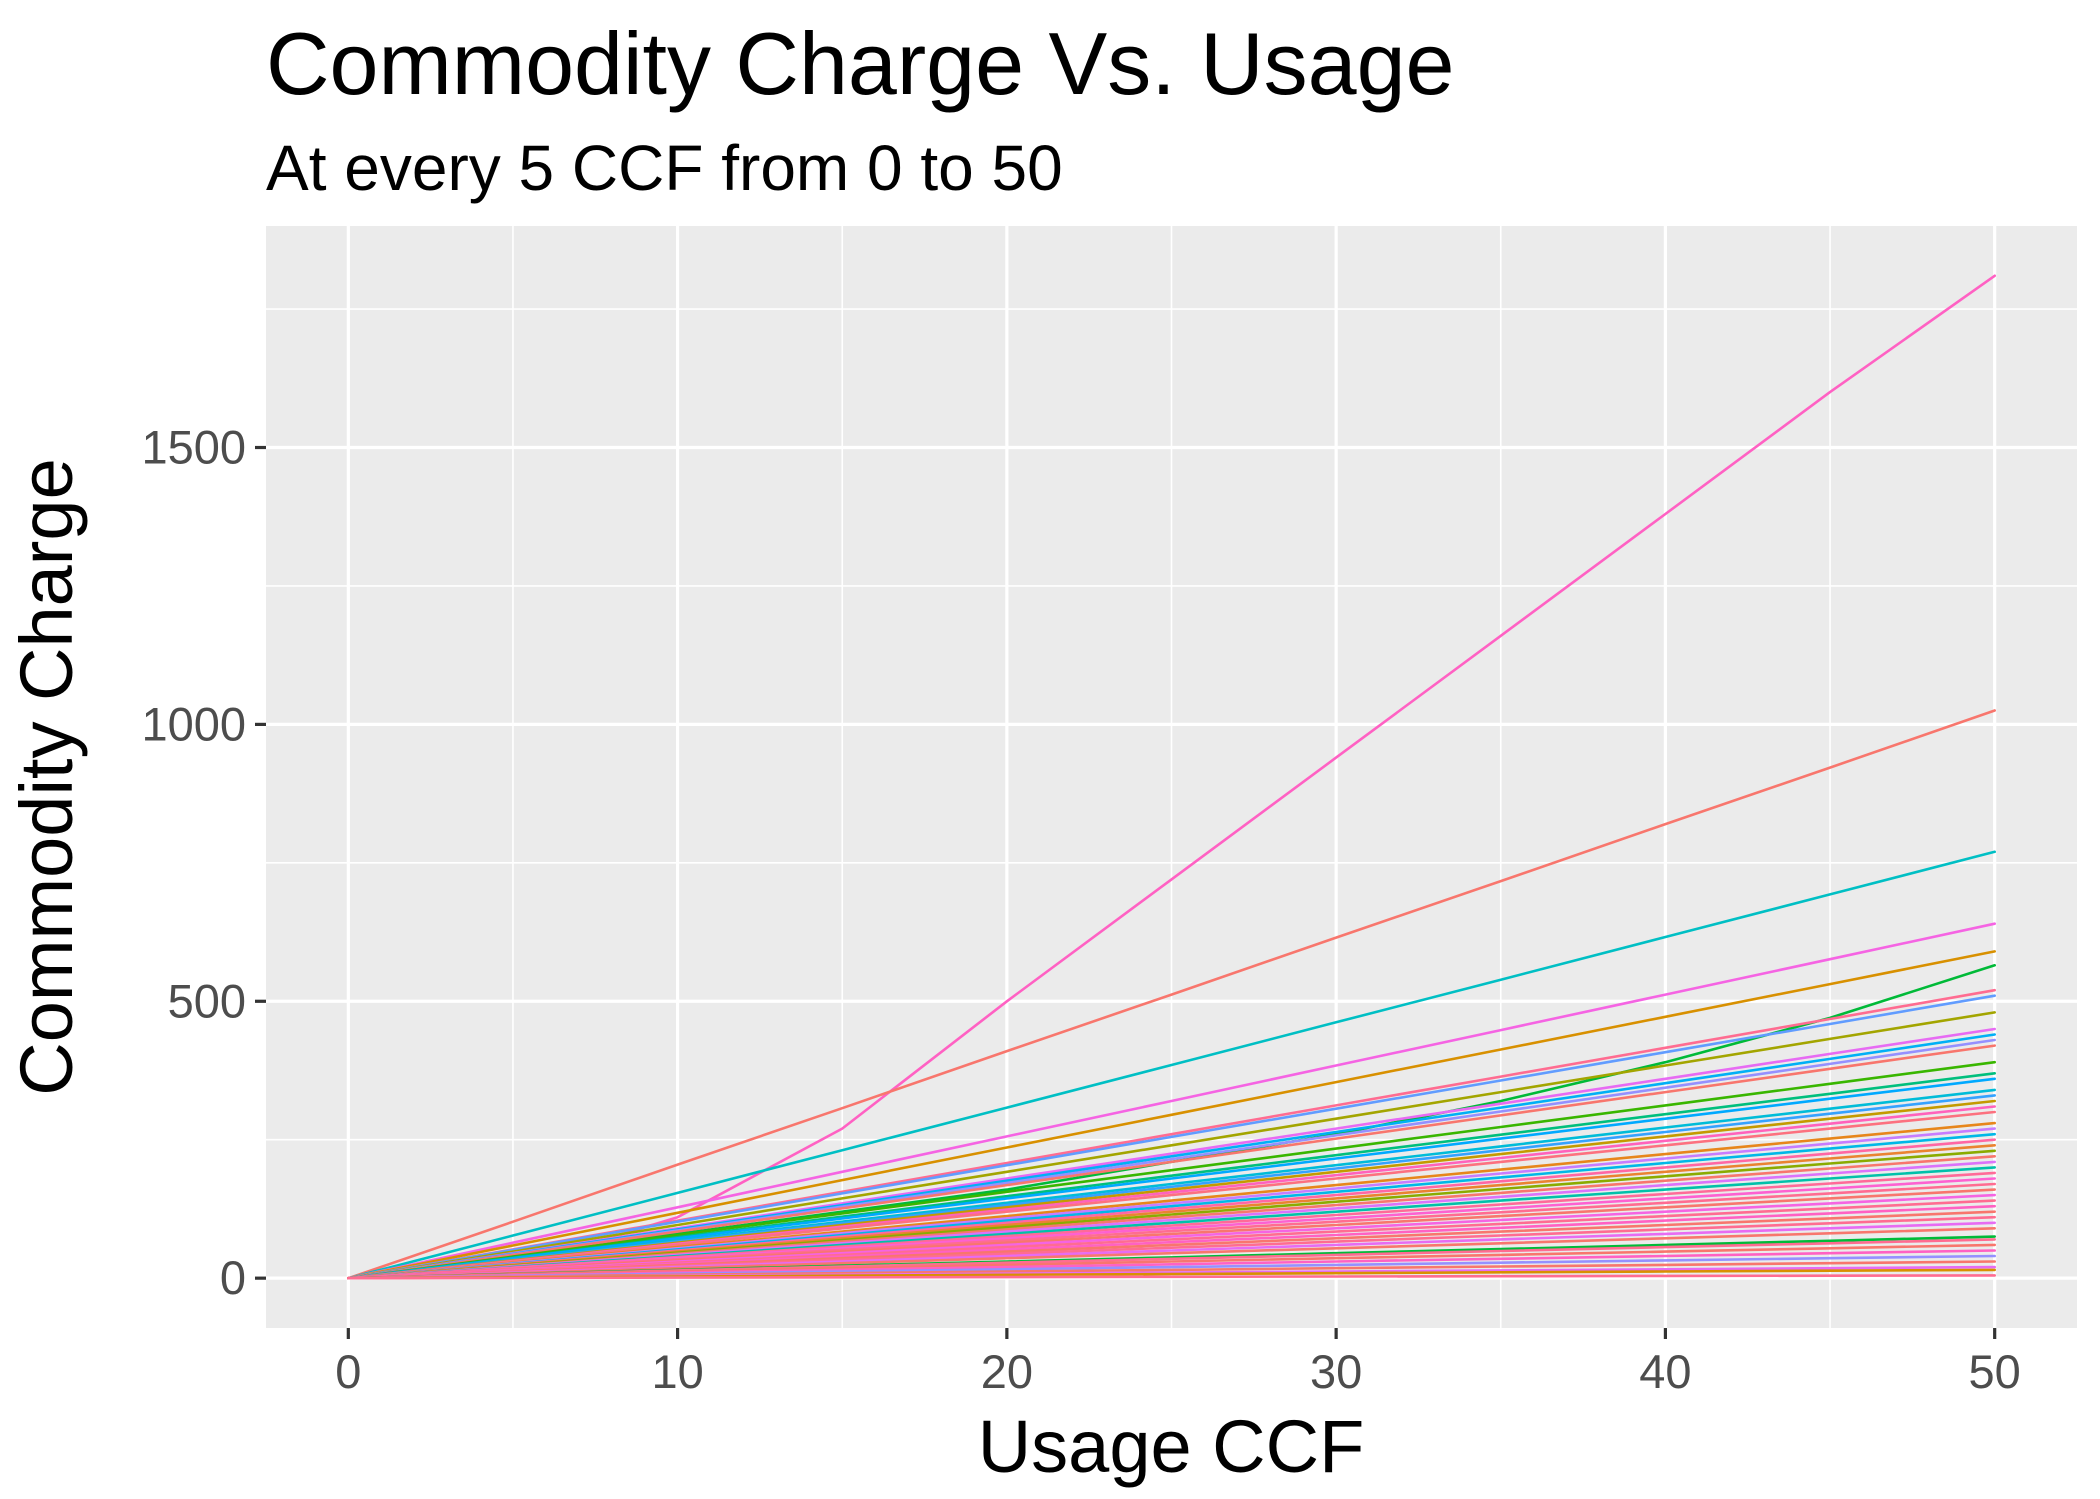  I want to click on chart-subtitle: At every 5 CCF from 0 to 50, so click(664, 168).